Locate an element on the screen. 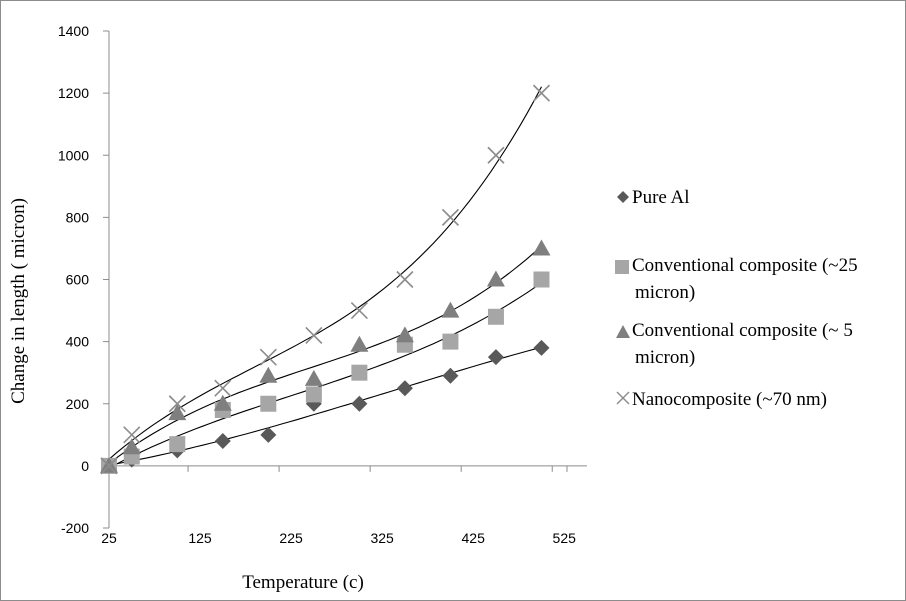 The width and height of the screenshot is (906, 601). y-tick-label: 0 is located at coordinates (85, 466).